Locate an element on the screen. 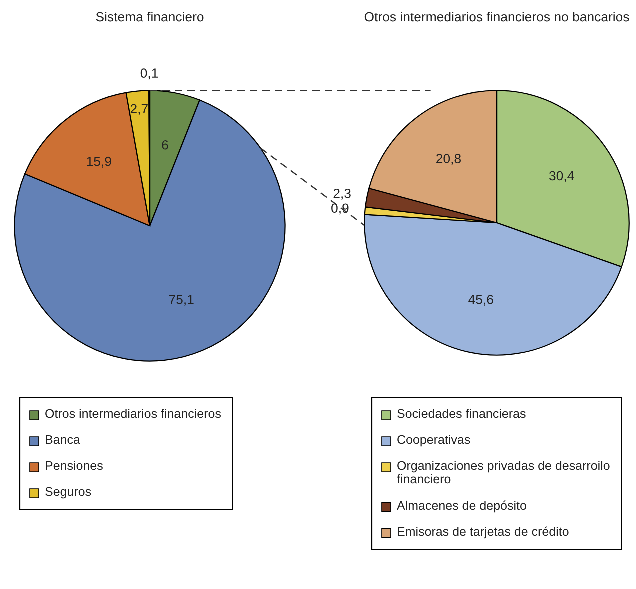 The width and height of the screenshot is (636, 589). legend-label: Otros intermediarios financieros is located at coordinates (134, 413).